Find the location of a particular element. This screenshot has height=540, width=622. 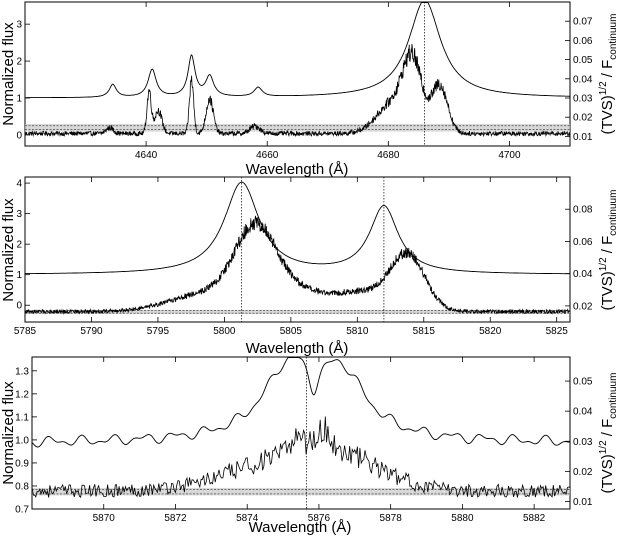

x-tick-label: 5790 is located at coordinates (91, 331).